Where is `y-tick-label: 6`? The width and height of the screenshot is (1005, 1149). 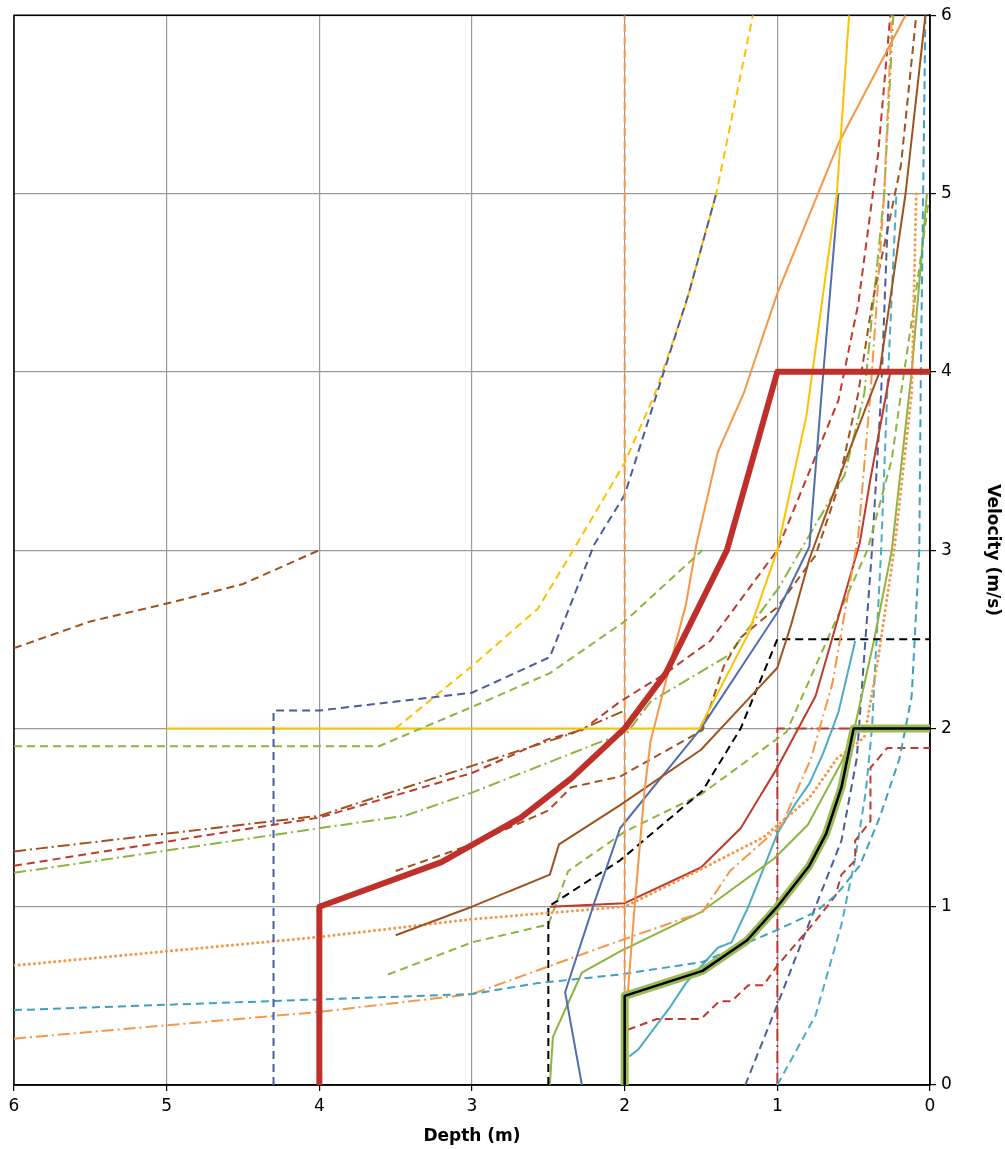
y-tick-label: 6 is located at coordinates (946, 13).